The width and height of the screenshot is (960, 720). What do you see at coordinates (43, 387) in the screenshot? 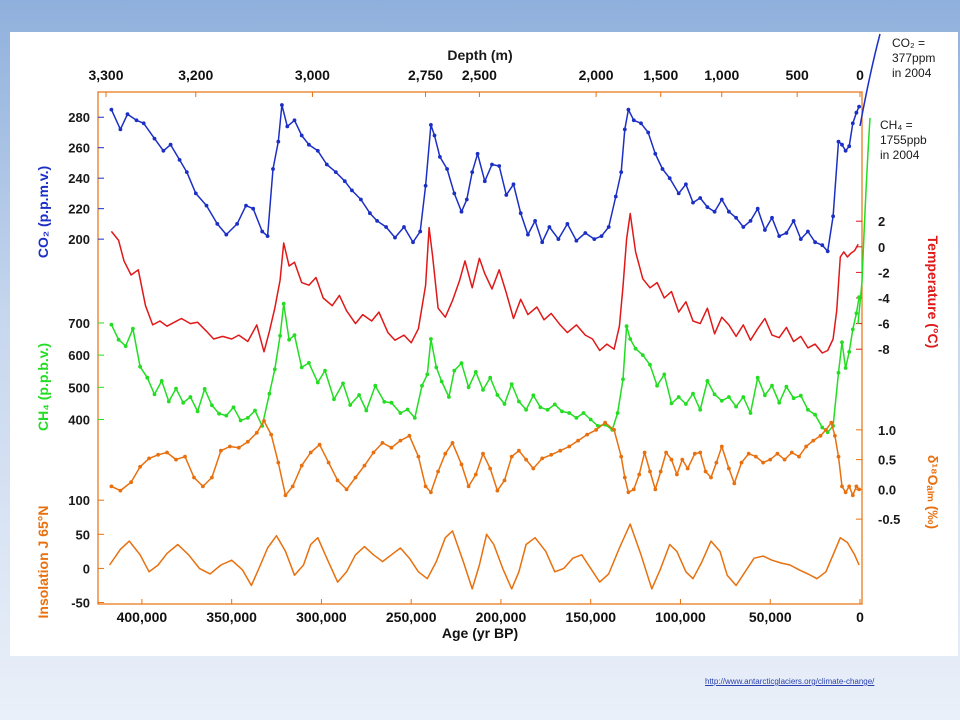
I see `ch4-axis-title: CH₄ (p.p.b.v.)` at bounding box center [43, 387].